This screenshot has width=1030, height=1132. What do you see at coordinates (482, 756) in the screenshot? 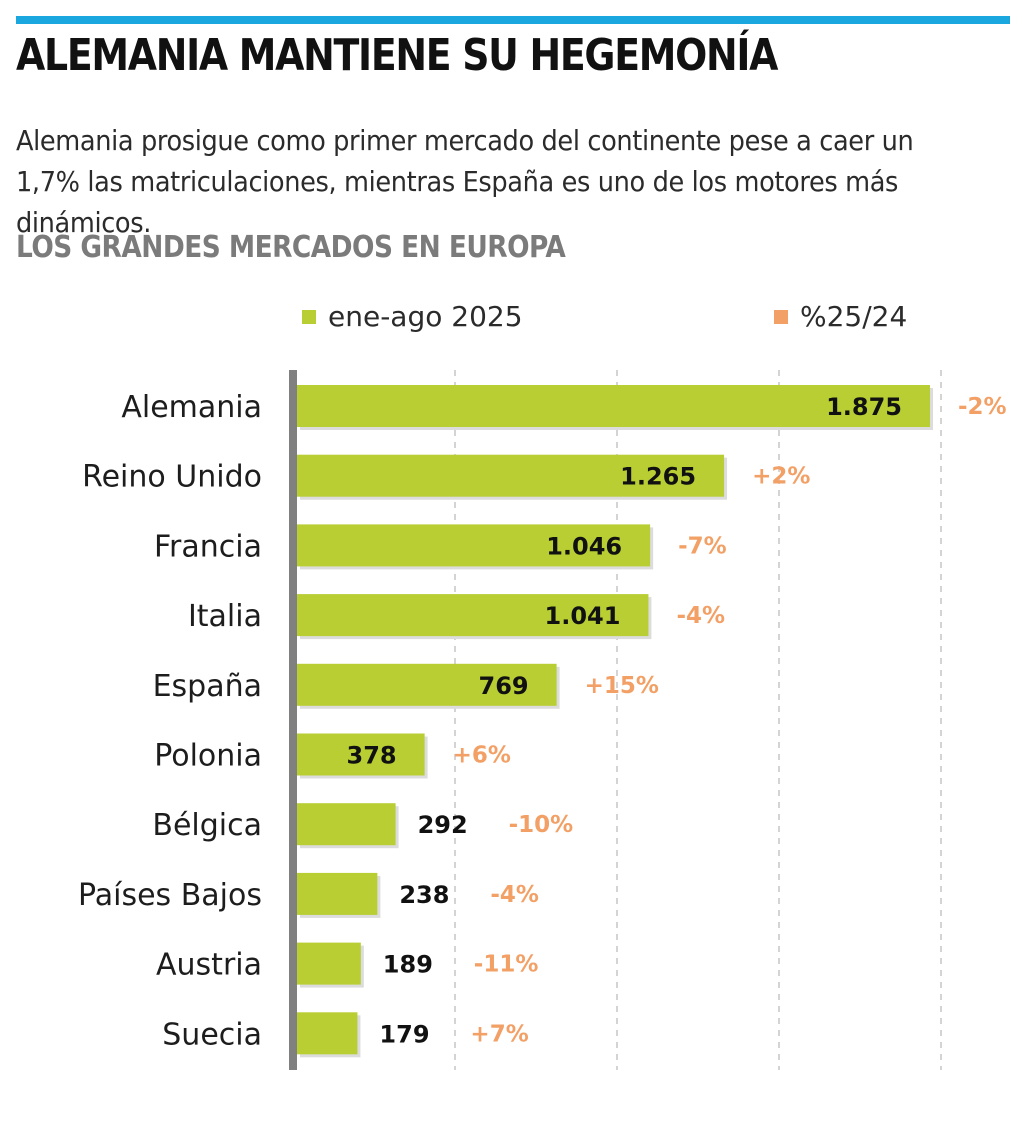
I see `change-label: +6%` at bounding box center [482, 756].